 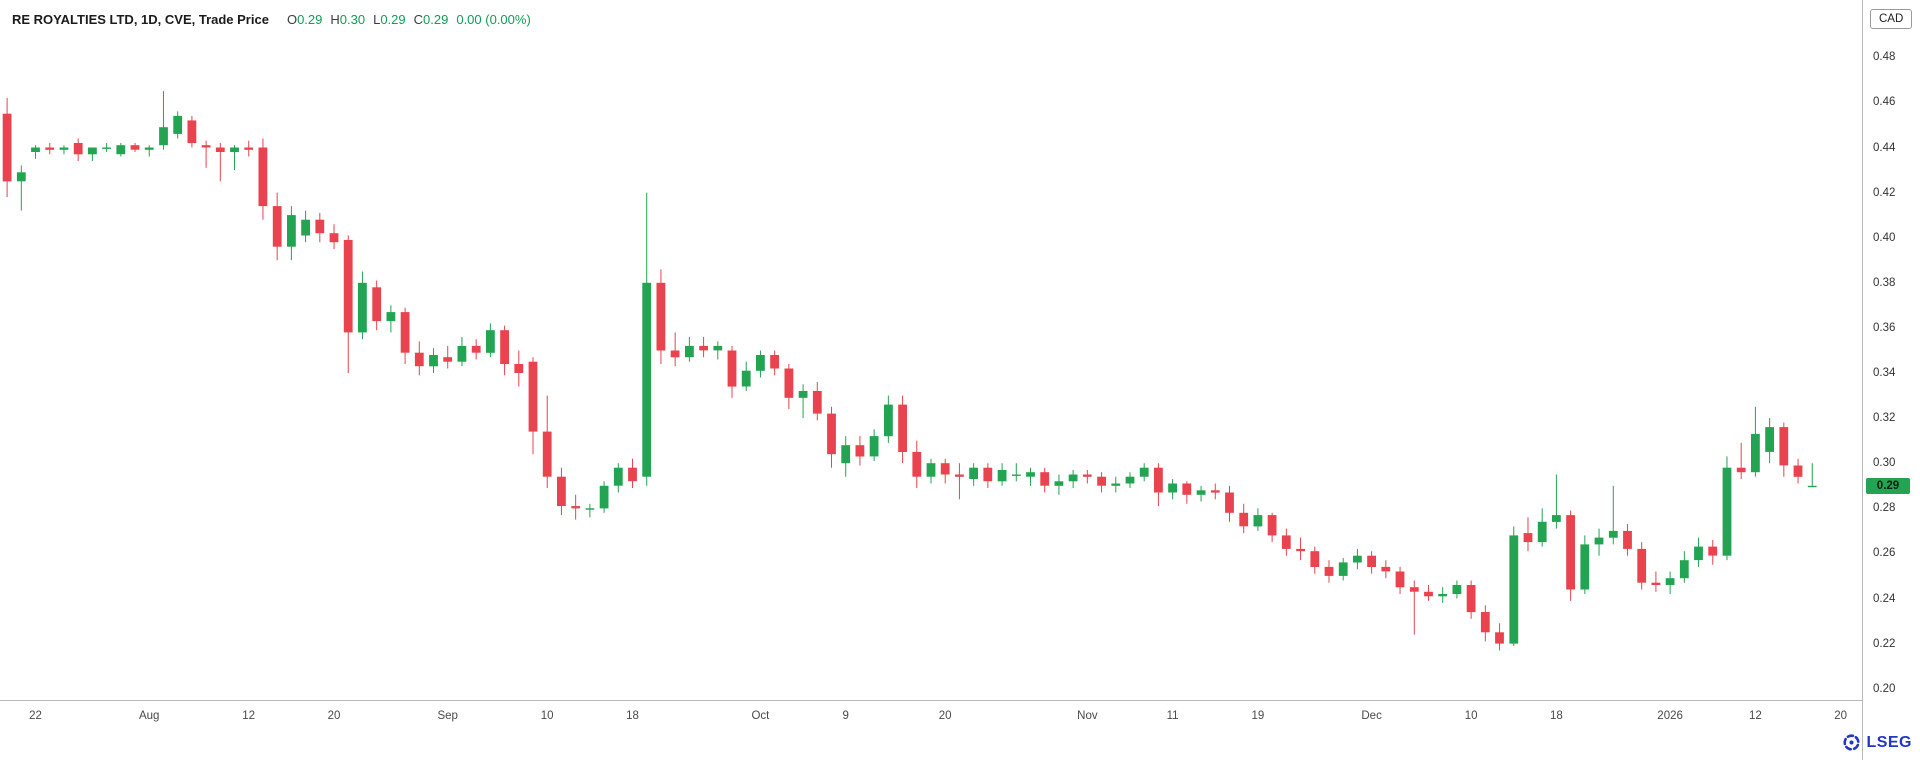 What do you see at coordinates (447, 716) in the screenshot?
I see `time-tick-label: Sep` at bounding box center [447, 716].